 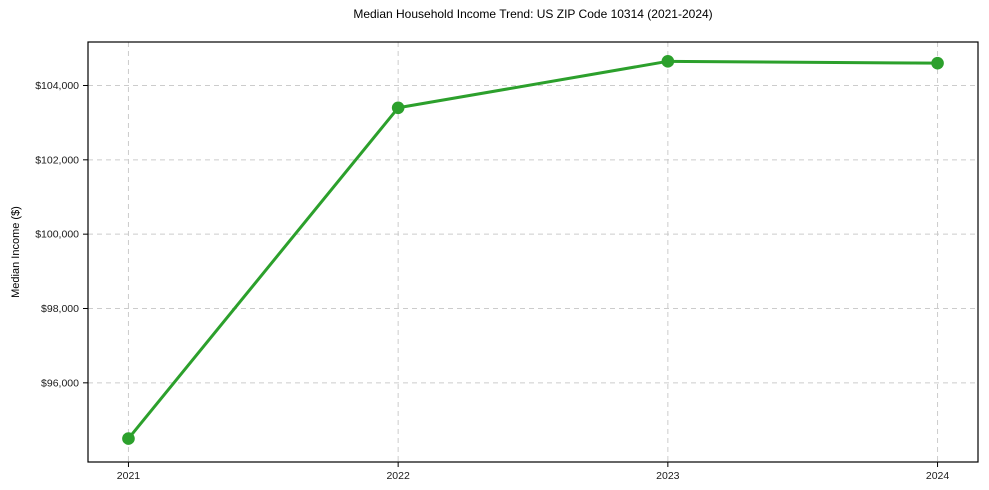 What do you see at coordinates (57, 235) in the screenshot?
I see `y-tick-label-100000: $100,000` at bounding box center [57, 235].